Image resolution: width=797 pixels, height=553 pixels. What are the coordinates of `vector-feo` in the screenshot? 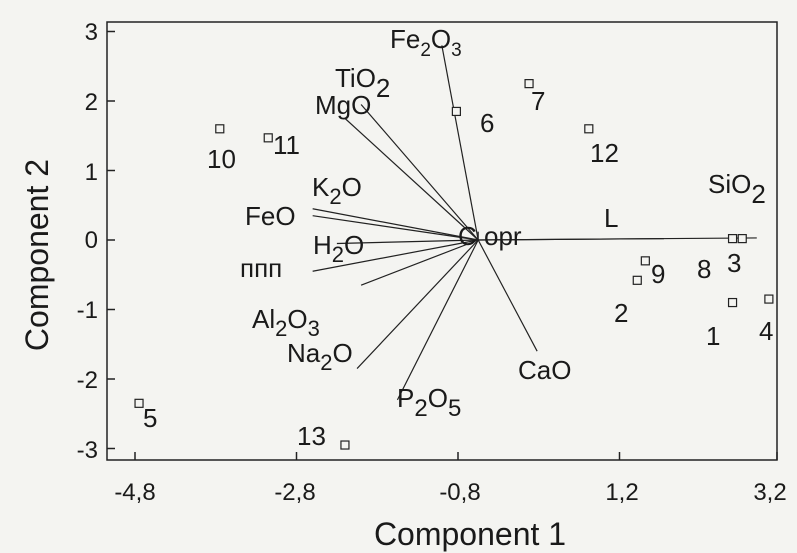 It's located at (395, 228).